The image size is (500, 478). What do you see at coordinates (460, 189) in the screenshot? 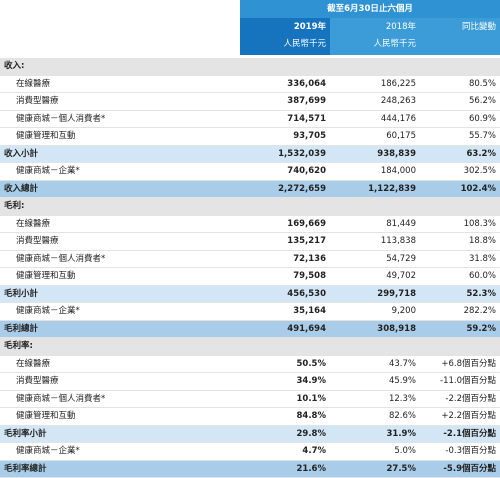
I see `cell-value: 102.4%` at bounding box center [460, 189].